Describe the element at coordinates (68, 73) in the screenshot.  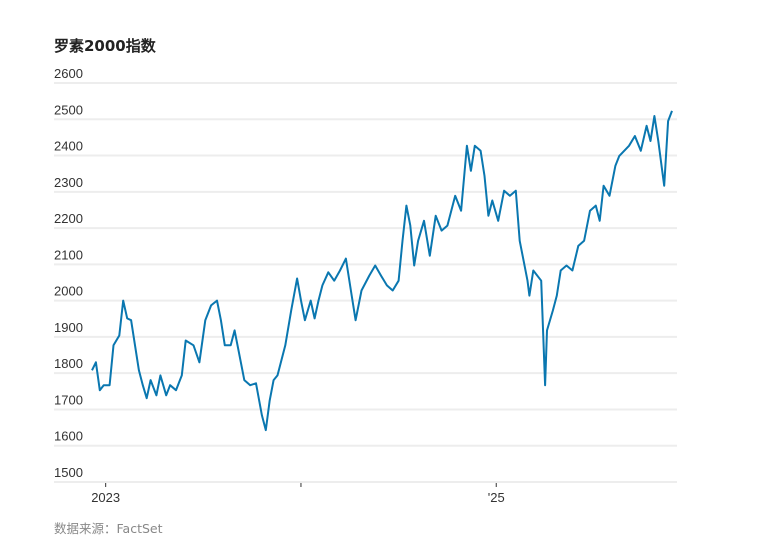
I see `y-tick-label: 2600` at that location.